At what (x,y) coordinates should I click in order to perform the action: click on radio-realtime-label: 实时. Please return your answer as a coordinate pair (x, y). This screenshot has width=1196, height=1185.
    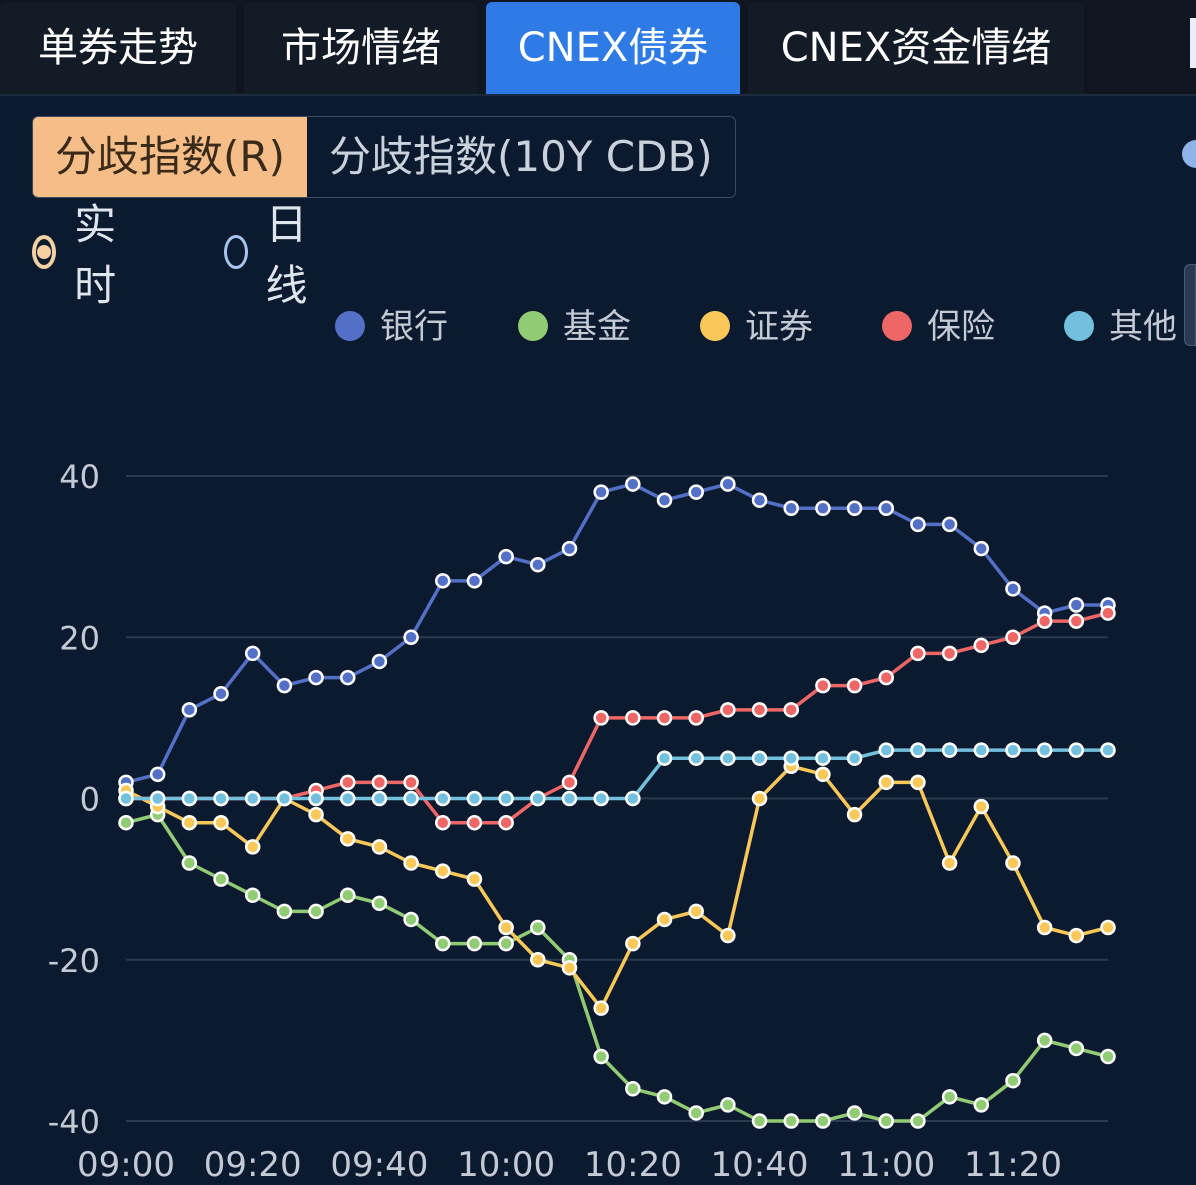
    Looking at the image, I should click on (95, 255).